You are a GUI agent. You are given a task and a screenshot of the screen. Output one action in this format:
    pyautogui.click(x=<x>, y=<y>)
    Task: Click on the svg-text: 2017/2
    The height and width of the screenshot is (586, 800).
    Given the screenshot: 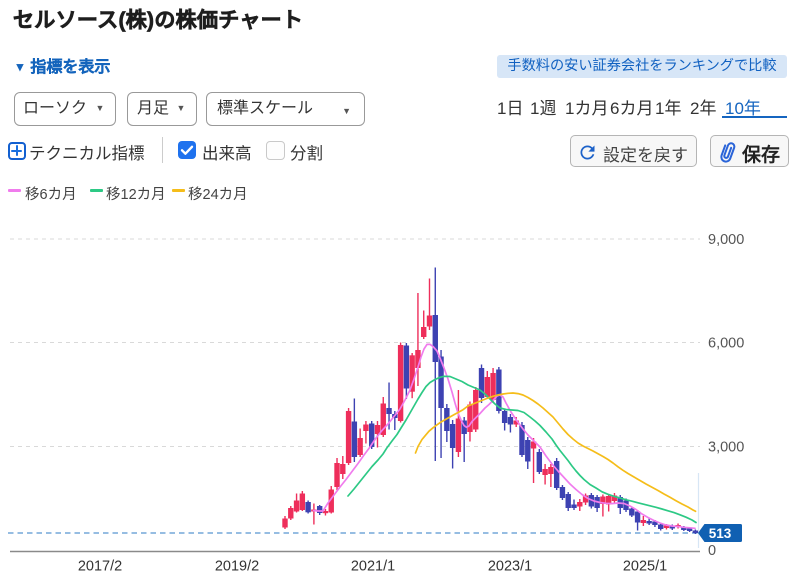 What is the action you would take?
    pyautogui.click(x=100, y=567)
    